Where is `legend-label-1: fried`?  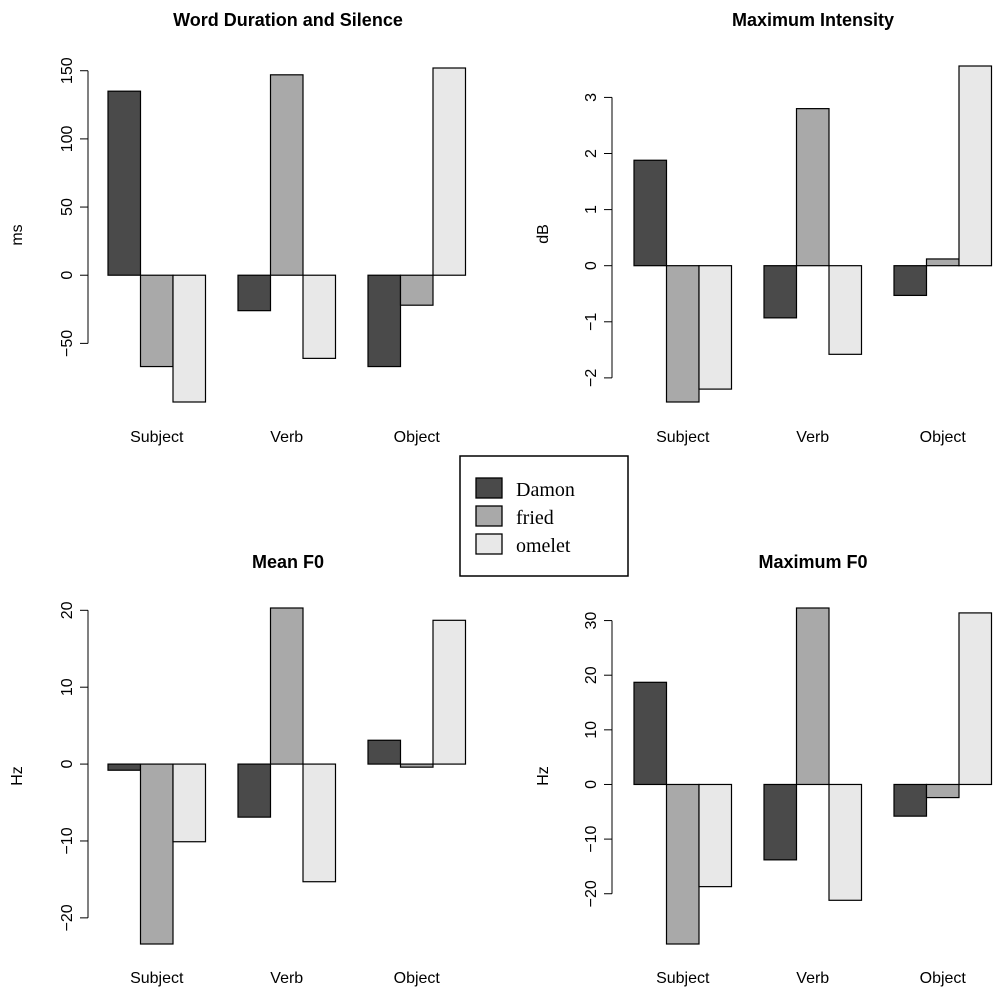 legend-label-1: fried is located at coordinates (535, 518).